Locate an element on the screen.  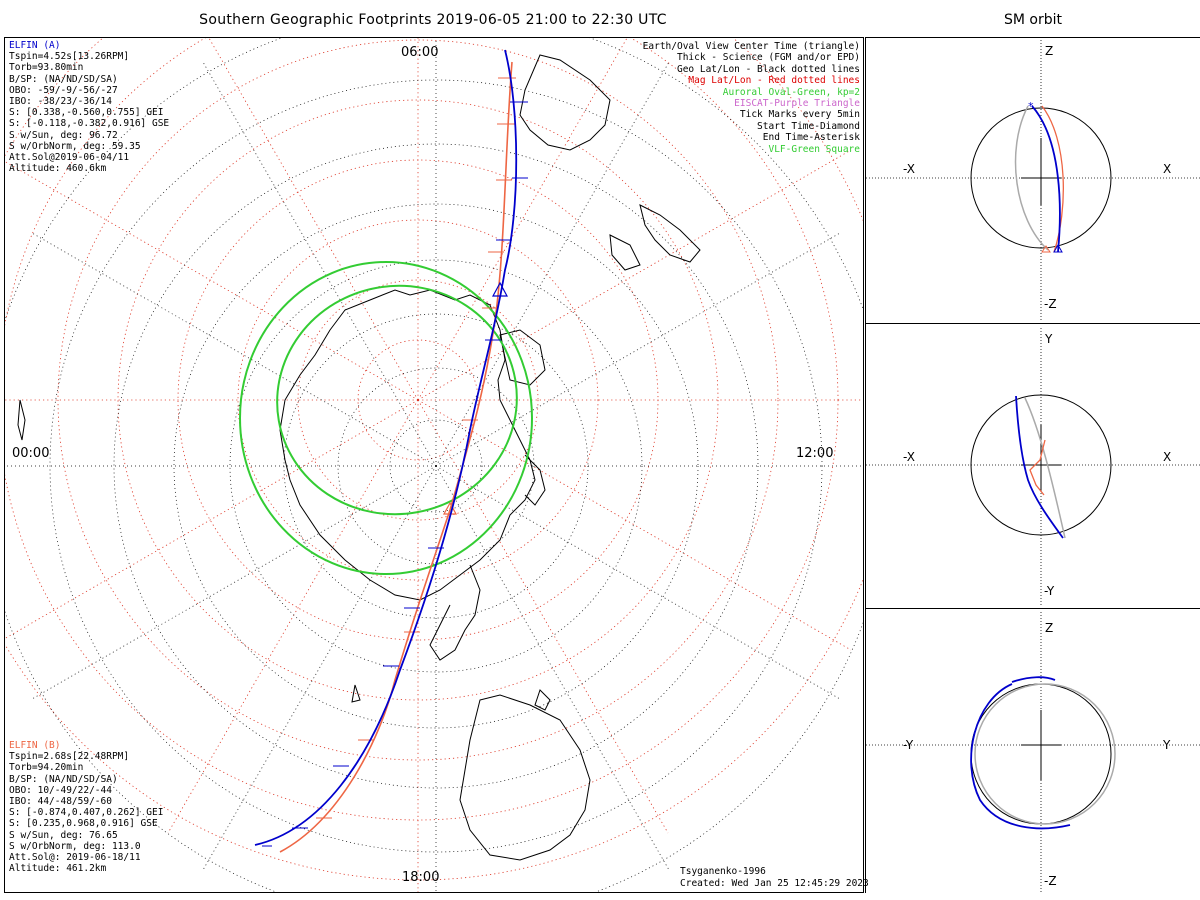
sm-orbit-title: SM orbit is located at coordinates (1032, 20).